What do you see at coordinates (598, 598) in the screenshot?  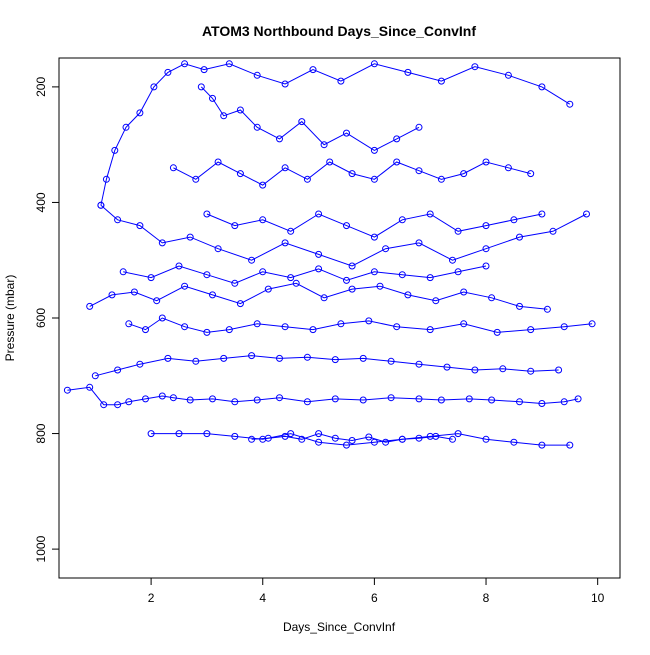 I see `x-tick-label: 10` at bounding box center [598, 598].